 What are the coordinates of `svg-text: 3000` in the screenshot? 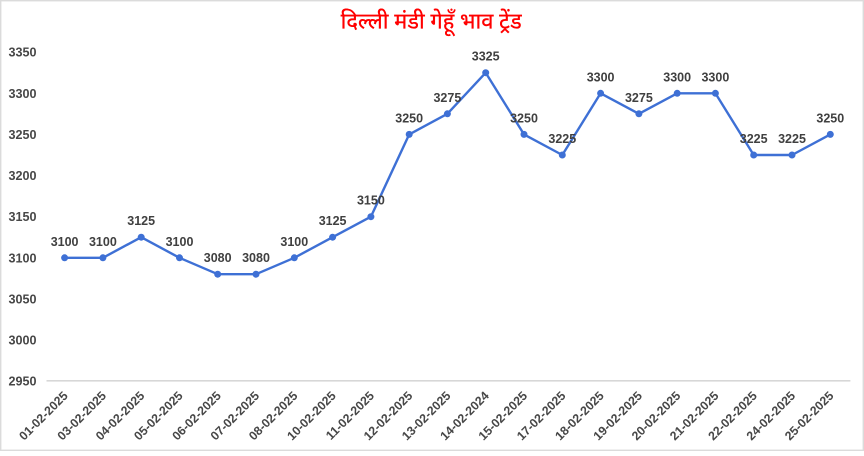 It's located at (22, 341).